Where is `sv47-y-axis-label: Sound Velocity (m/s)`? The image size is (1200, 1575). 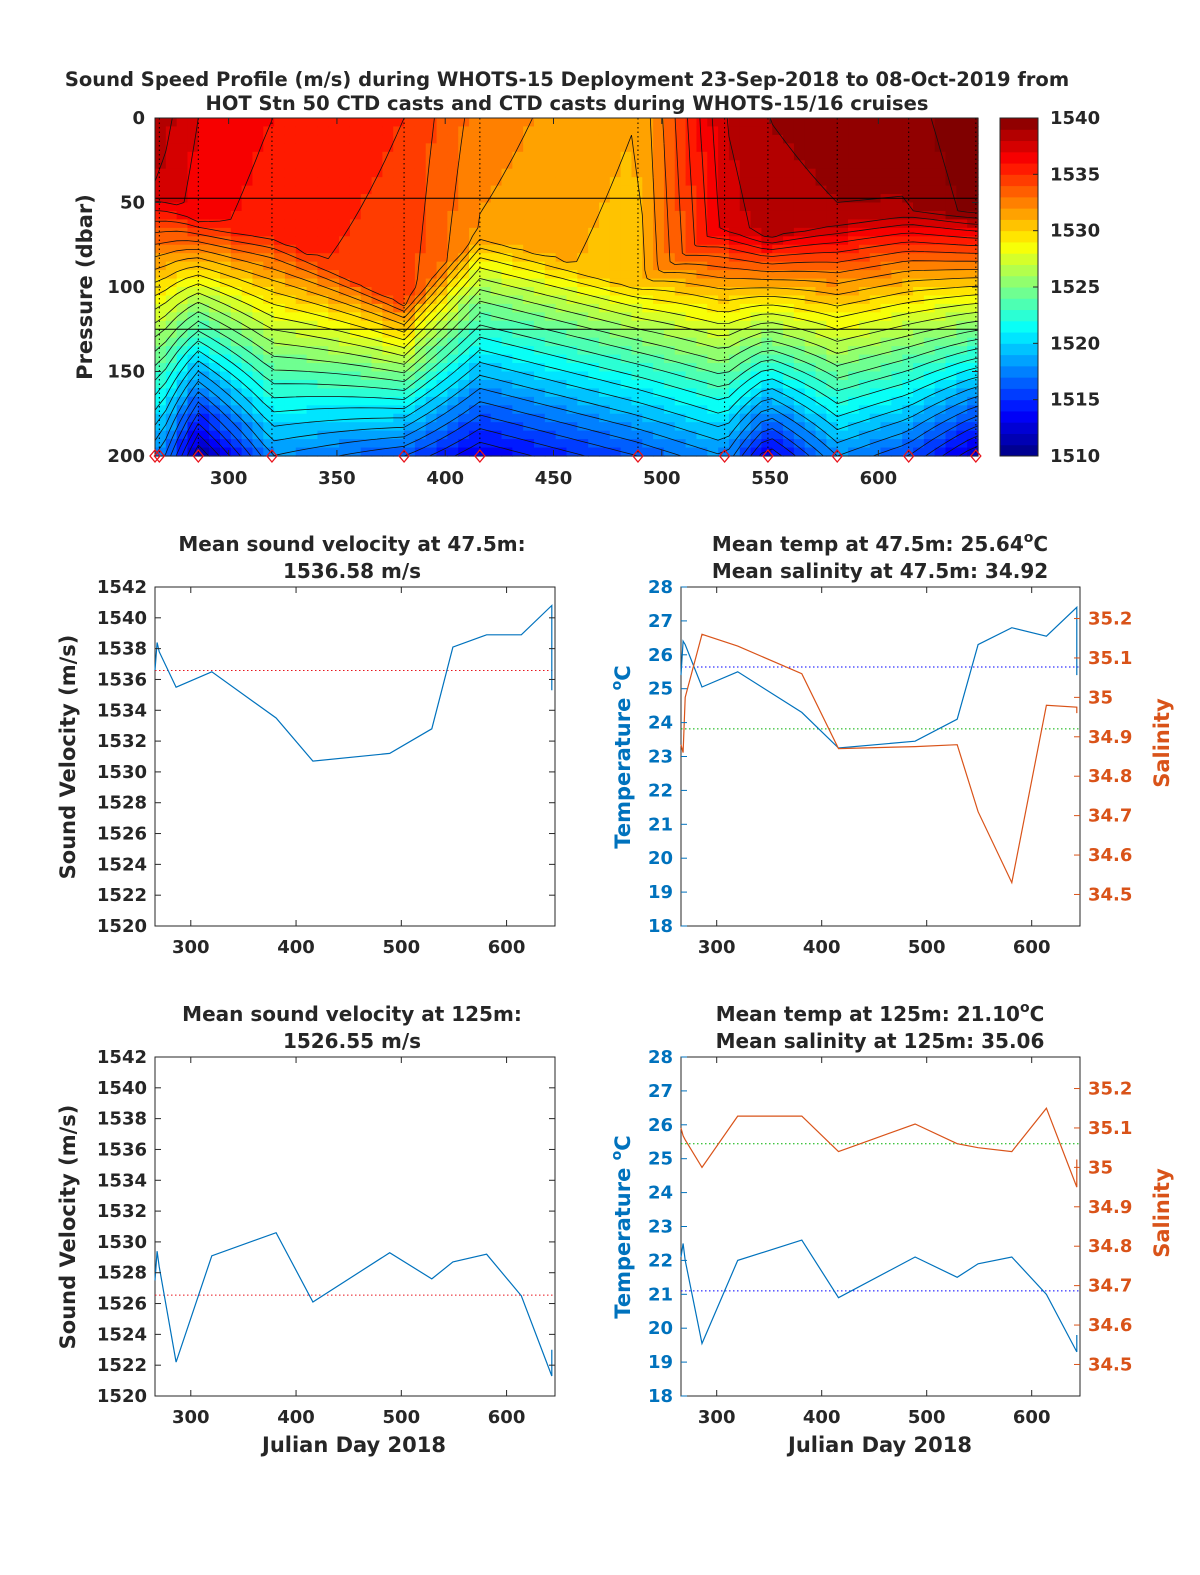 sv47-y-axis-label: Sound Velocity (m/s) is located at coordinates (68, 757).